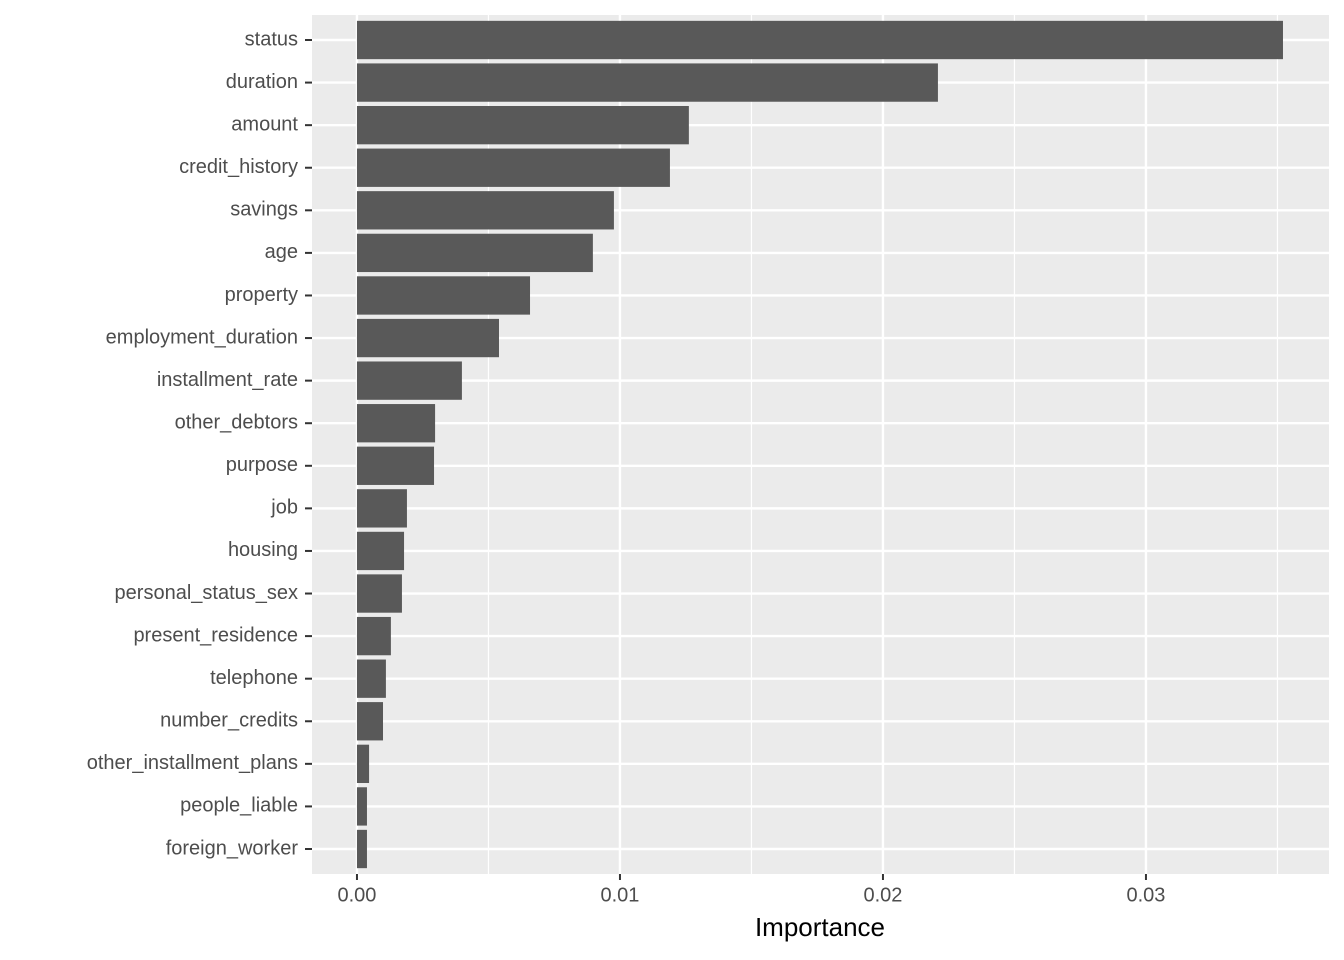 Image resolution: width=1344 pixels, height=960 pixels. I want to click on y-tick-label: personal_status_sex, so click(206, 593).